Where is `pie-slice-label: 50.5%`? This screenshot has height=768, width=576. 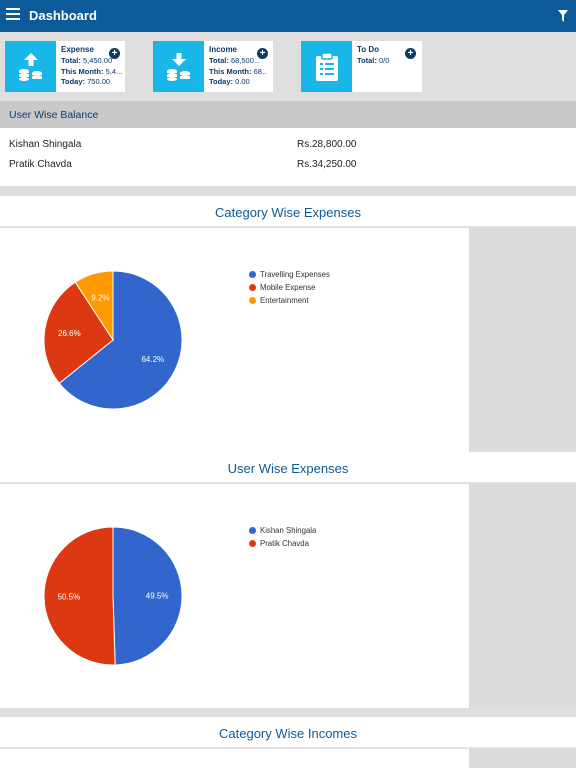
pie-slice-label: 50.5% is located at coordinates (69, 597).